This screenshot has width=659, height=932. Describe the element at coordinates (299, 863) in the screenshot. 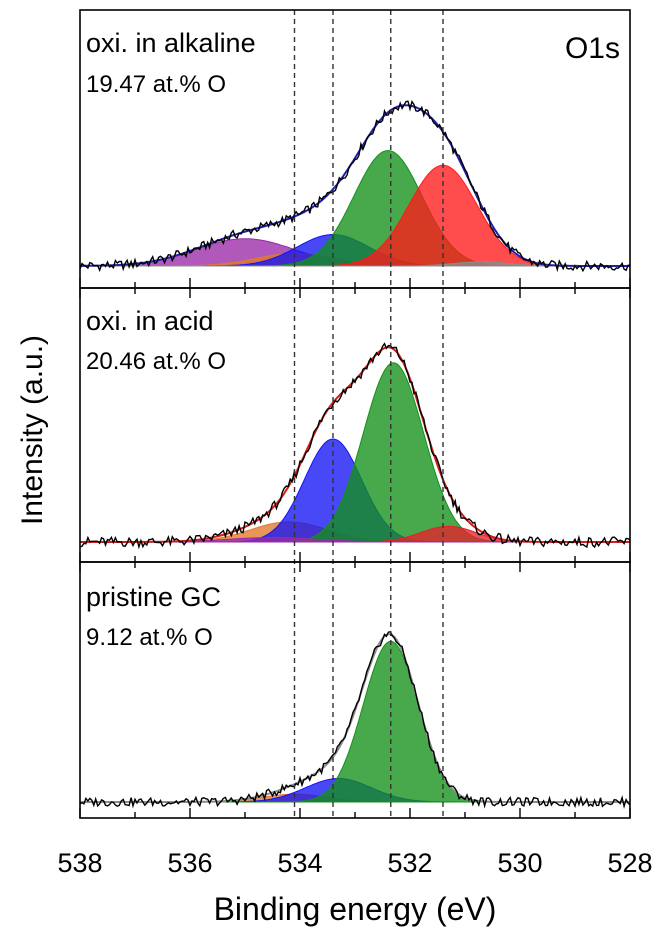

I see `x-tick-label: 534` at that location.